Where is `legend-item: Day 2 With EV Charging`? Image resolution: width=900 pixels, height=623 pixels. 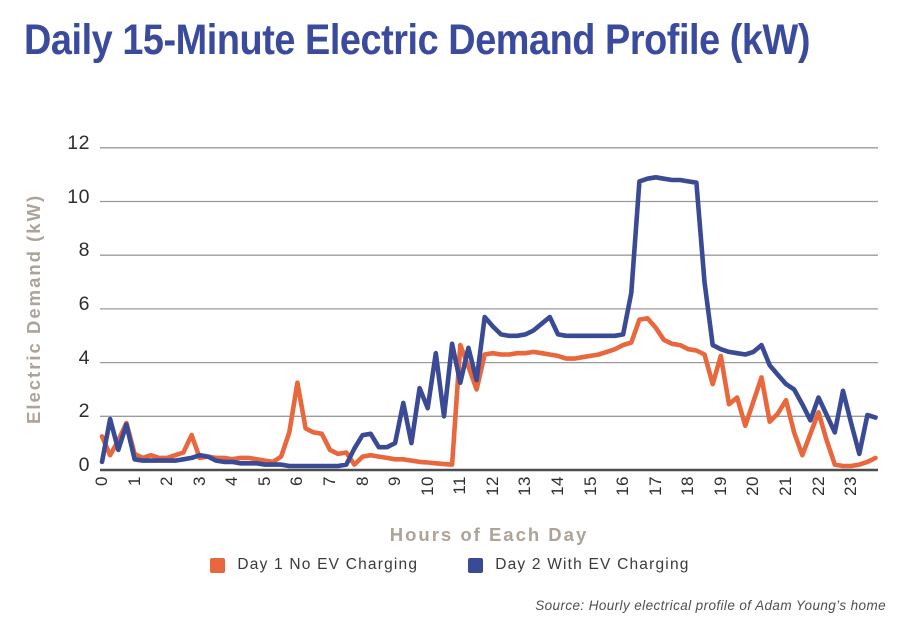 legend-item: Day 2 With EV Charging is located at coordinates (578, 565).